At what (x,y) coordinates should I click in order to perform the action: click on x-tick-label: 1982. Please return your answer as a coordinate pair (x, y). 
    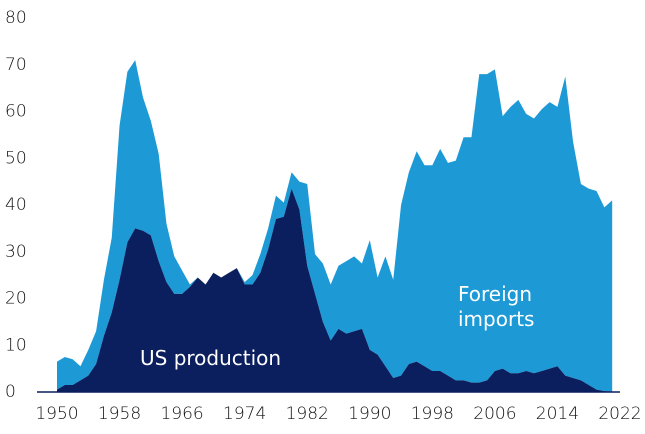
    Looking at the image, I should click on (307, 414).